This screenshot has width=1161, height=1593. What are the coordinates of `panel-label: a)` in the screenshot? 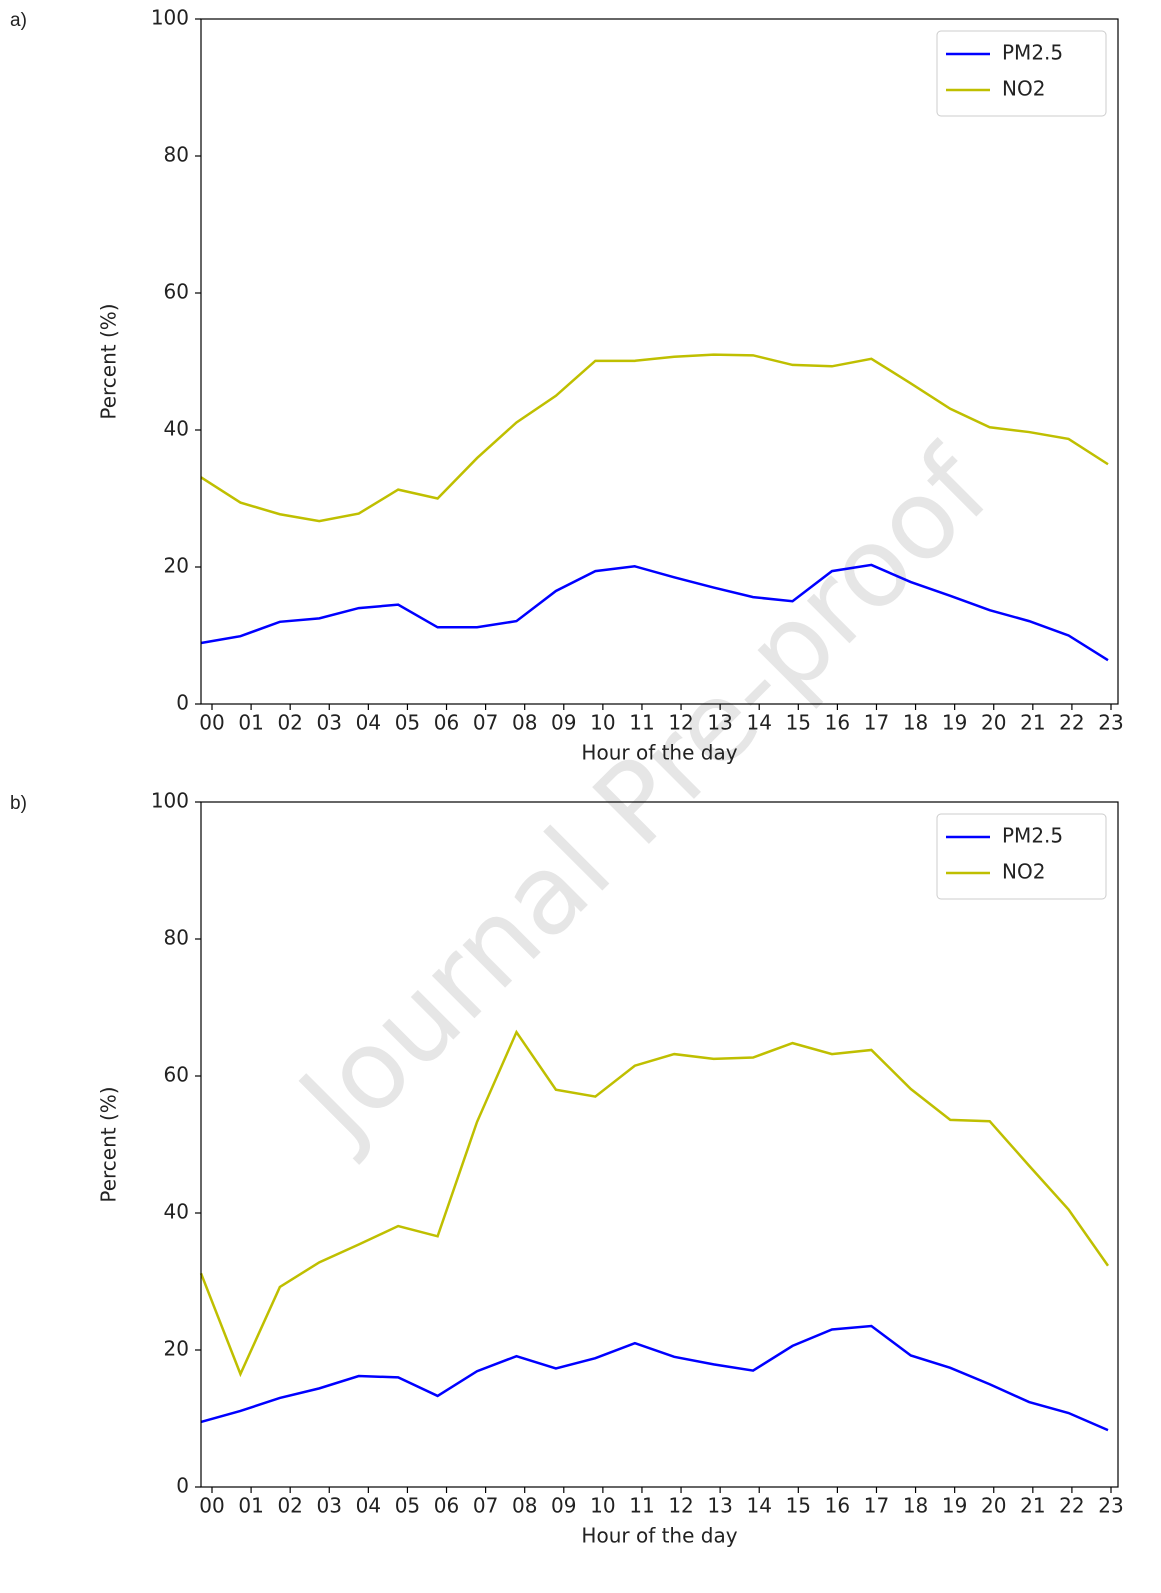 It's located at (18, 20).